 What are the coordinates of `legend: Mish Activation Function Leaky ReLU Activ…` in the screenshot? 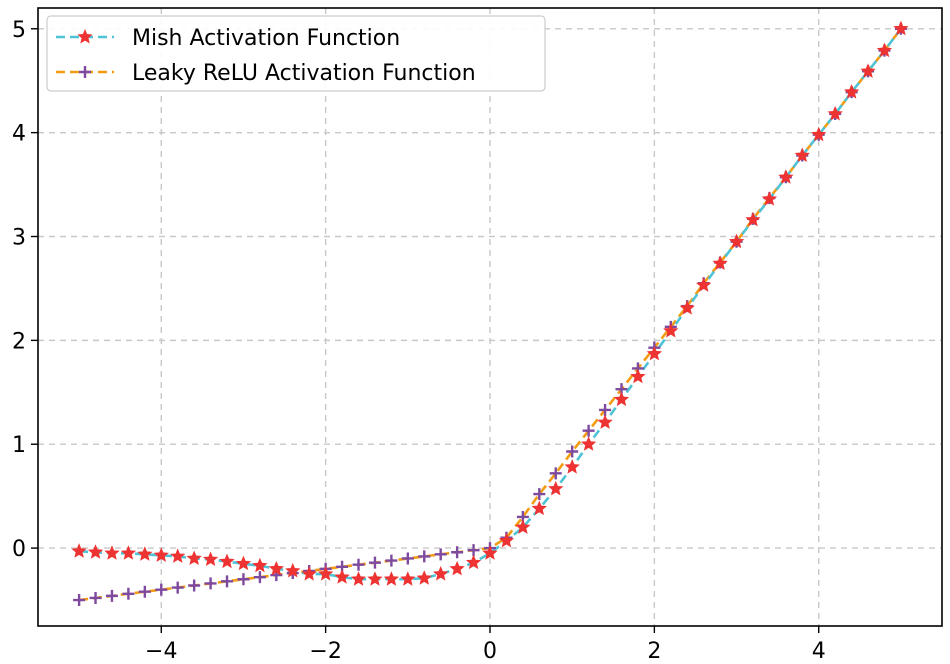 It's located at (296, 53).